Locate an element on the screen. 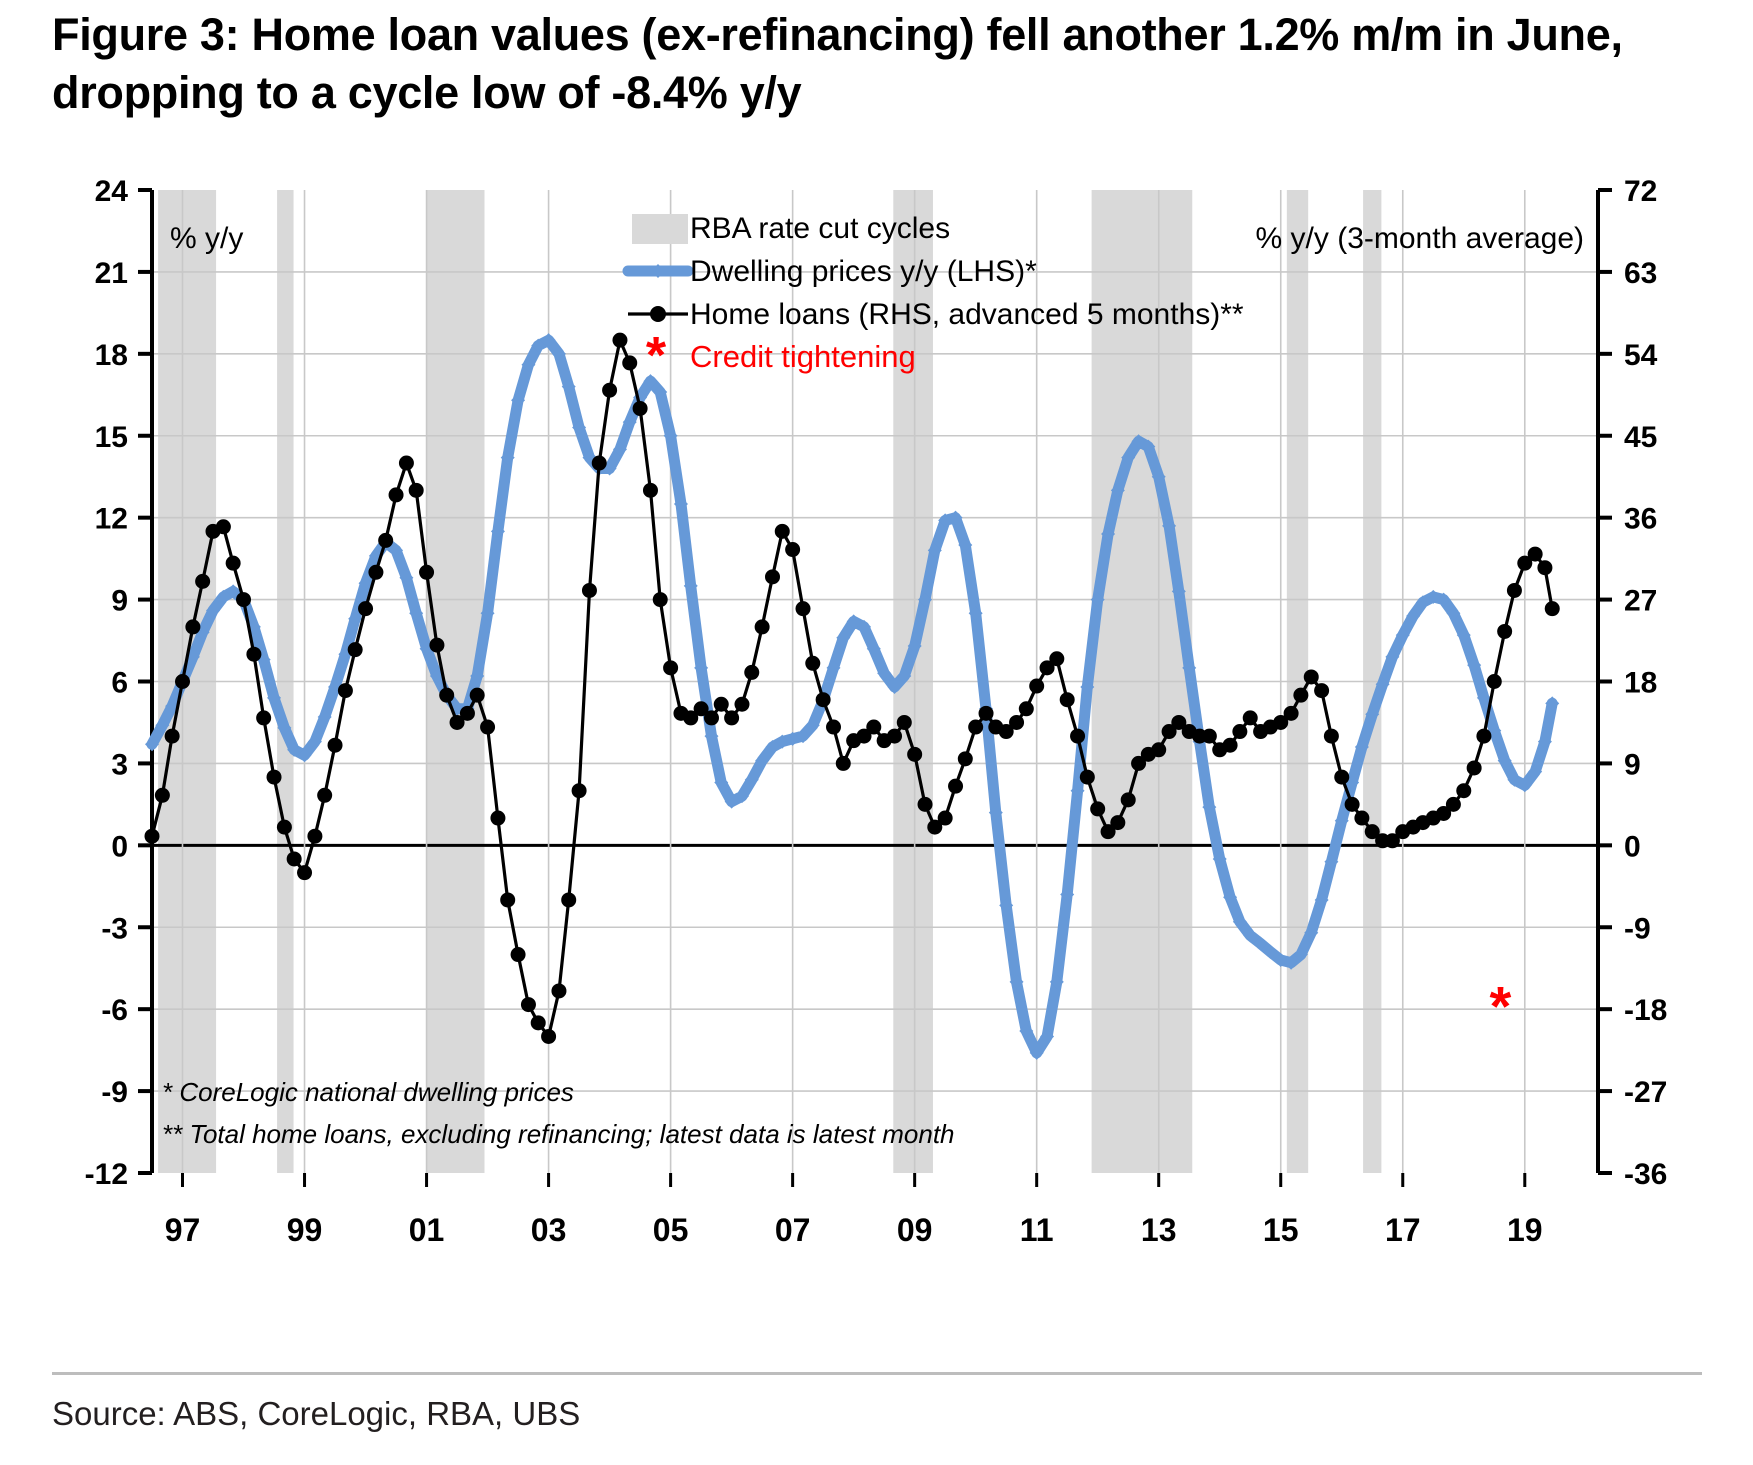  legend-label-rba-band: RBA rate cut cycles is located at coordinates (820, 228).